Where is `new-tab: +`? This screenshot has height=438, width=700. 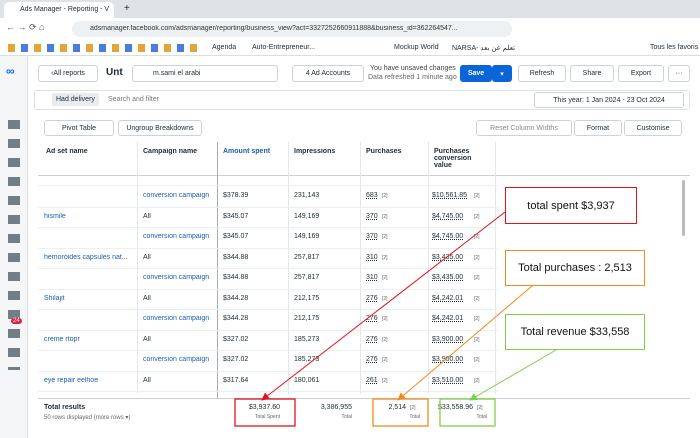
new-tab: + is located at coordinates (127, 8).